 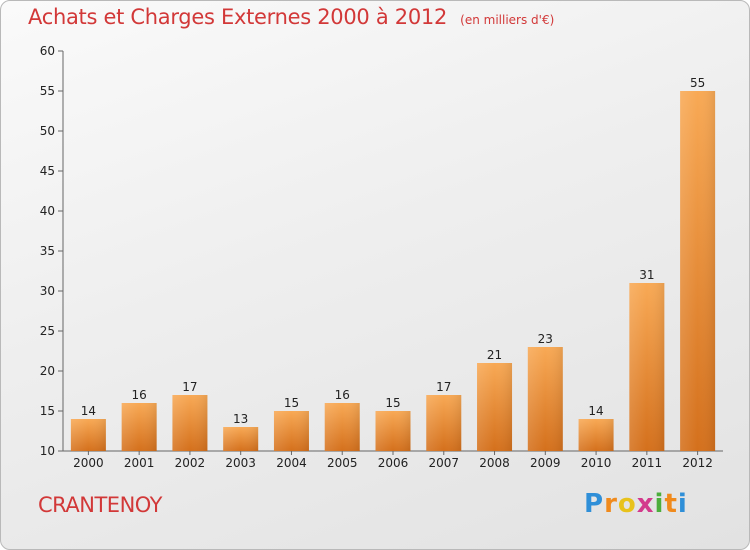 What do you see at coordinates (47, 411) in the screenshot?
I see `y-tick-label: 15` at bounding box center [47, 411].